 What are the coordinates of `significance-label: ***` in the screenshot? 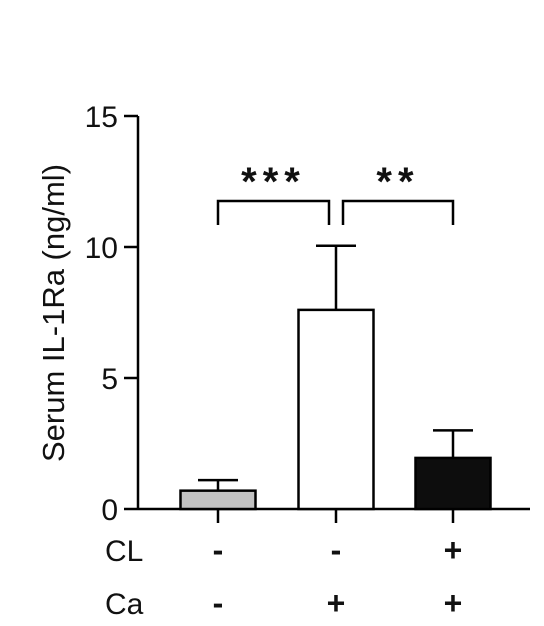 It's located at (273, 182).